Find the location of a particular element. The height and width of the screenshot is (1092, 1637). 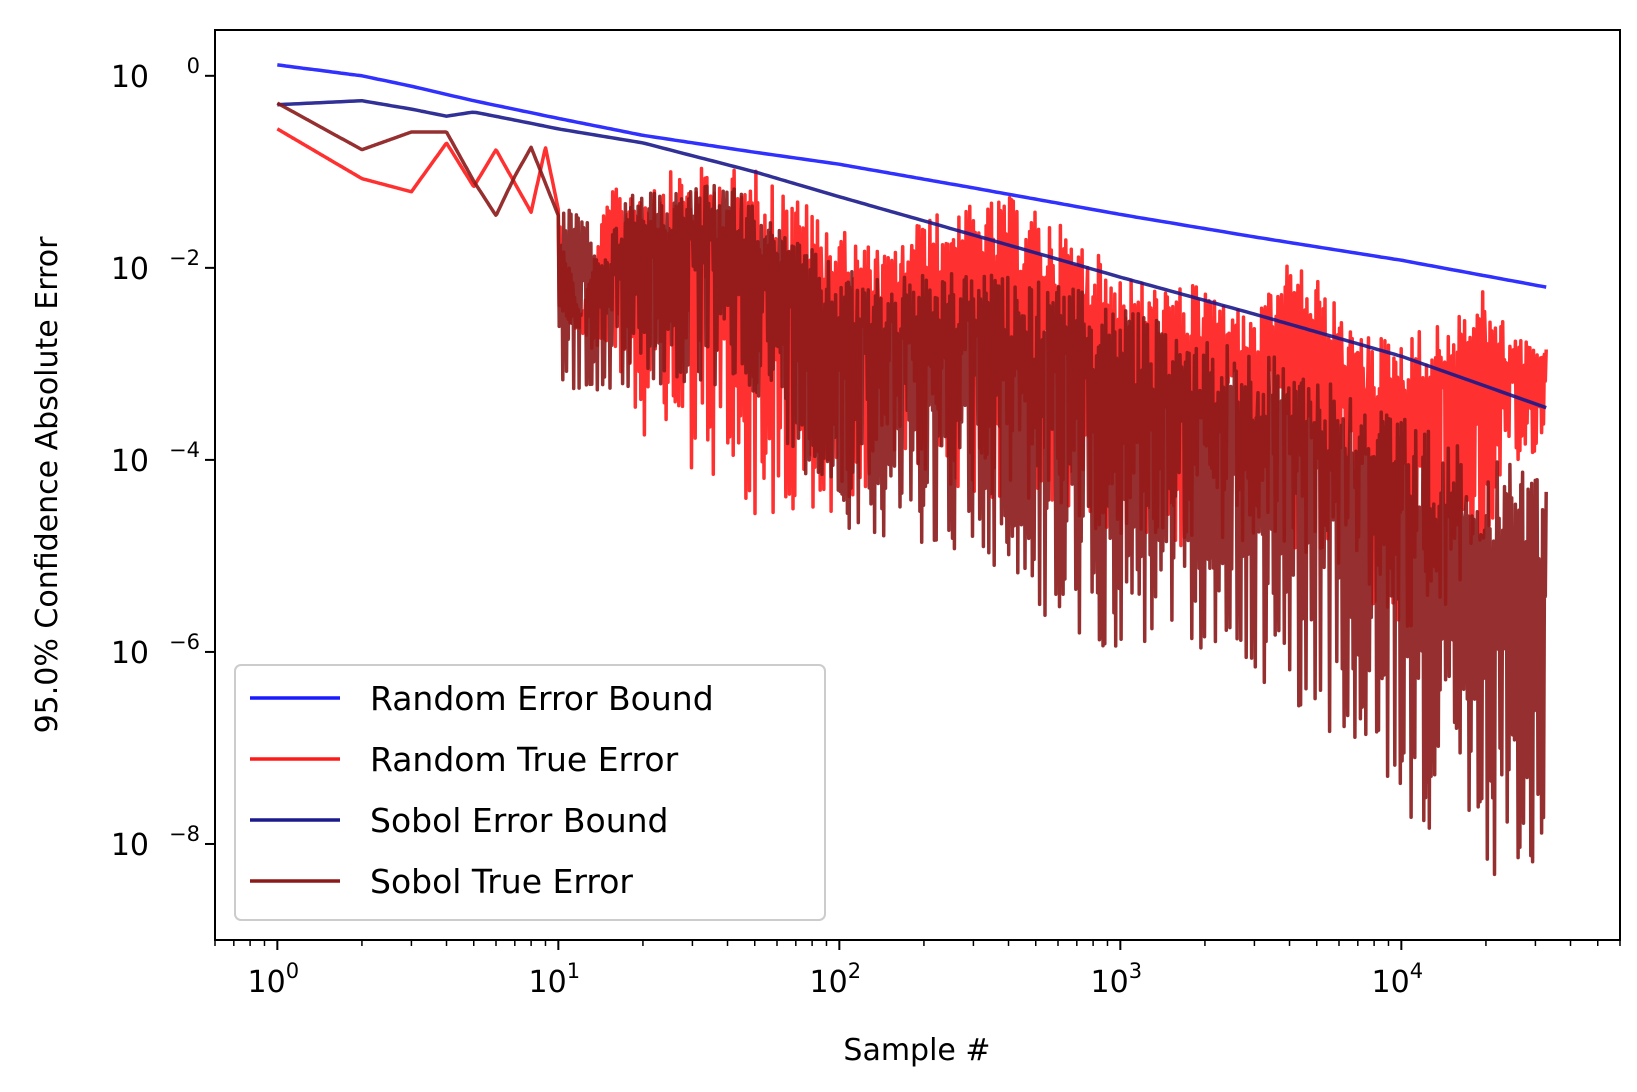

legend-box is located at coordinates (530, 792).